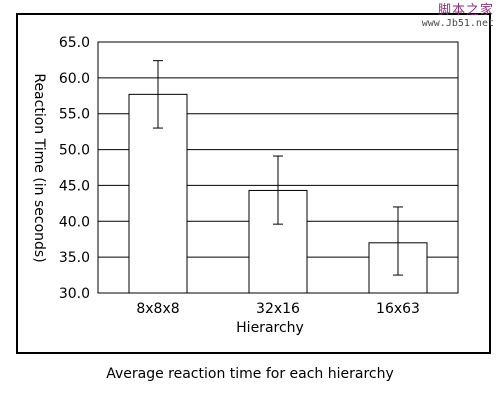 The image size is (500, 400). Describe the element at coordinates (465, 10) in the screenshot. I see `watermark-line-1: 脚本之家` at that location.